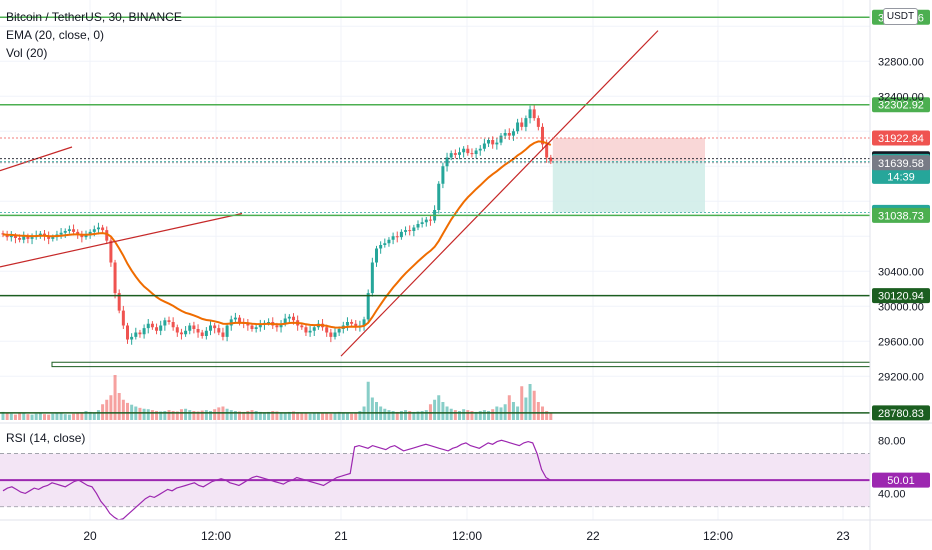  I want to click on rsi-last-label-bg, so click(901, 480).